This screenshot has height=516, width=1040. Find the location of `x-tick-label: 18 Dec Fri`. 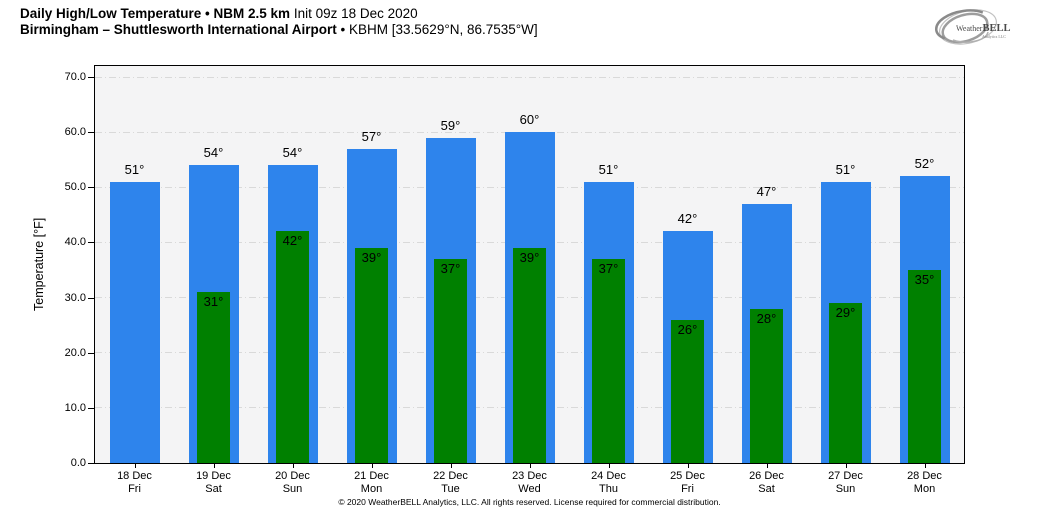

x-tick-label: 18 Dec Fri is located at coordinates (134, 483).